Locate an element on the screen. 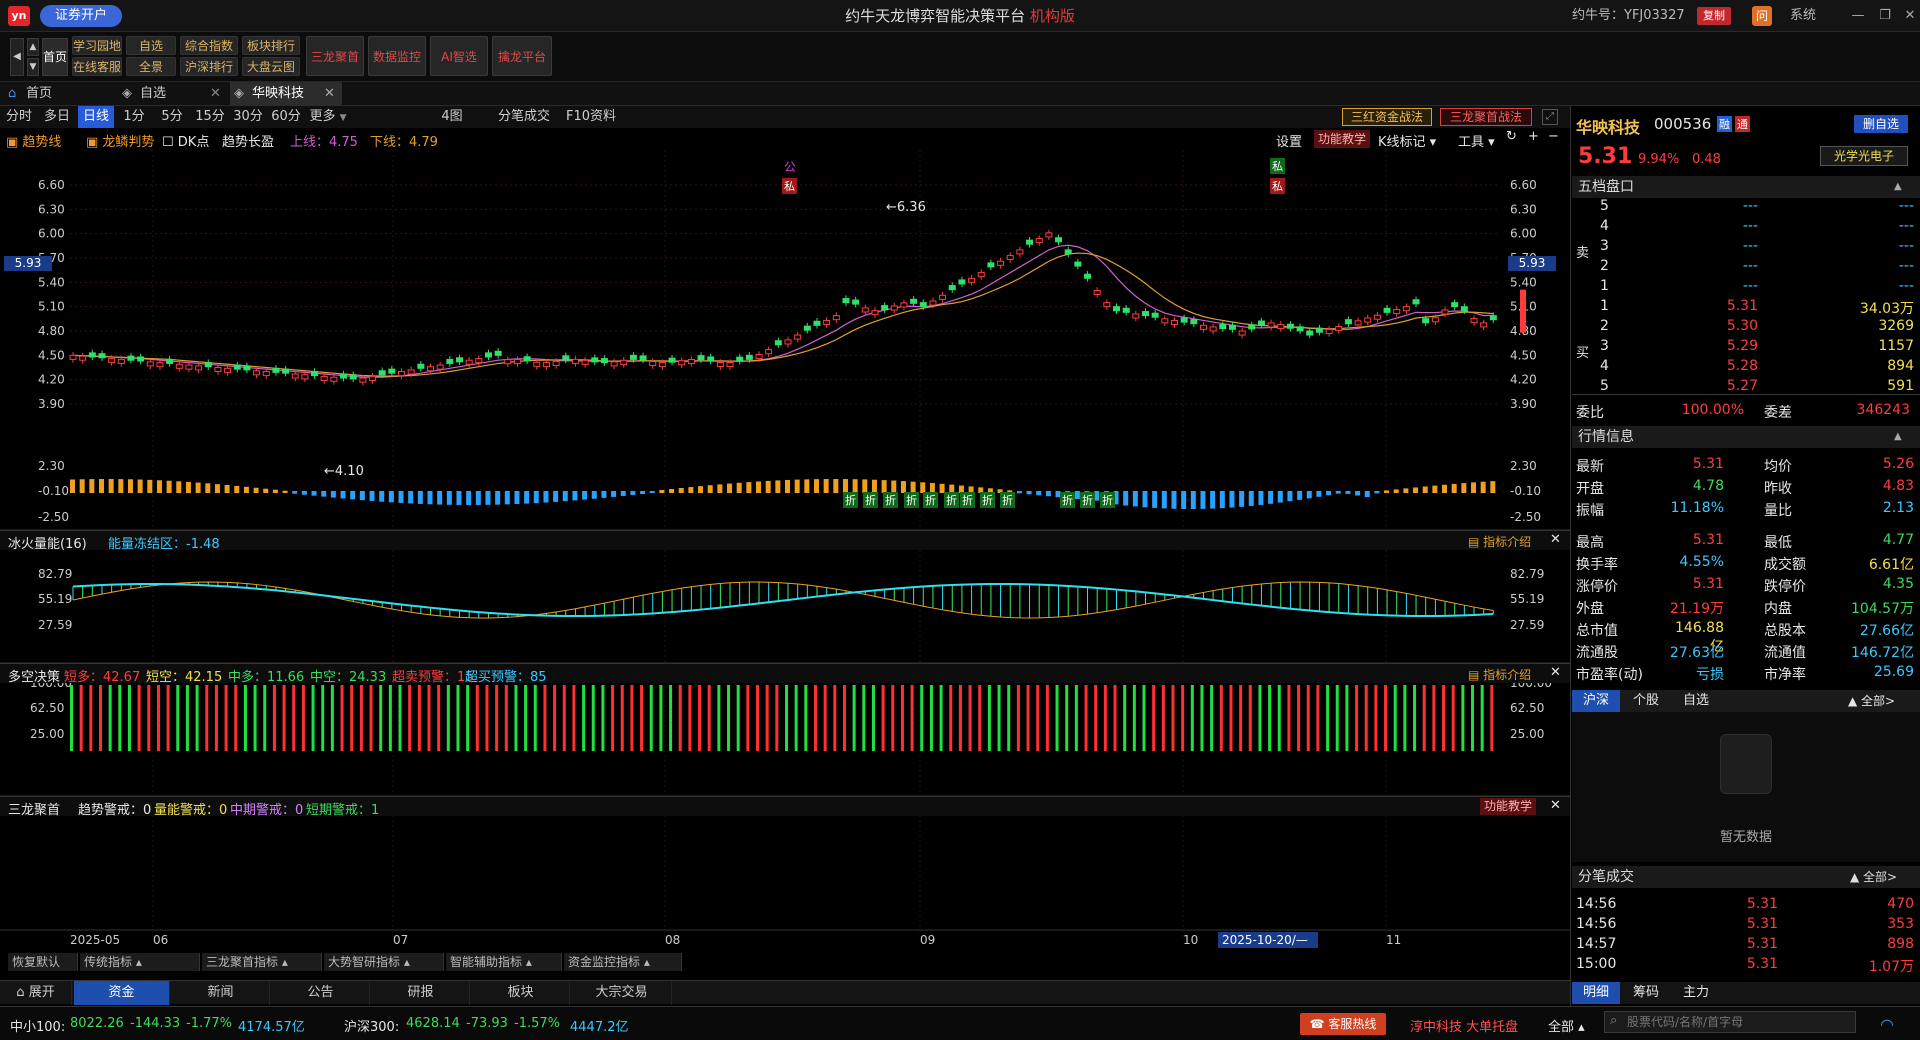  ai-select-button: AI智选 is located at coordinates (459, 56).